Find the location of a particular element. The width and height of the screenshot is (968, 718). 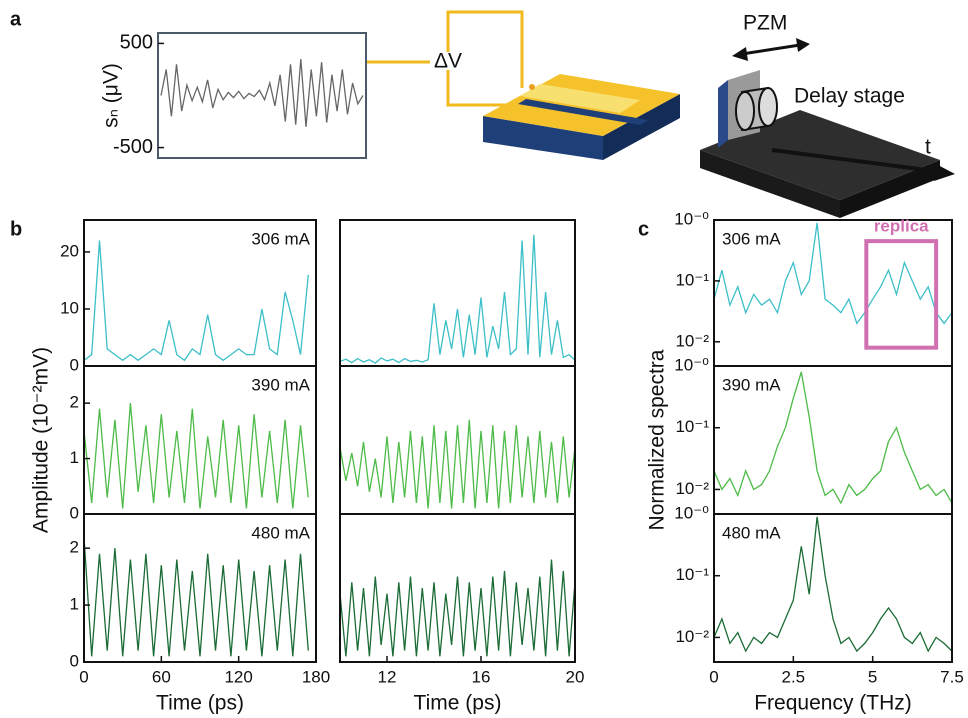

x-tick-label: 7.5 is located at coordinates (952, 676).